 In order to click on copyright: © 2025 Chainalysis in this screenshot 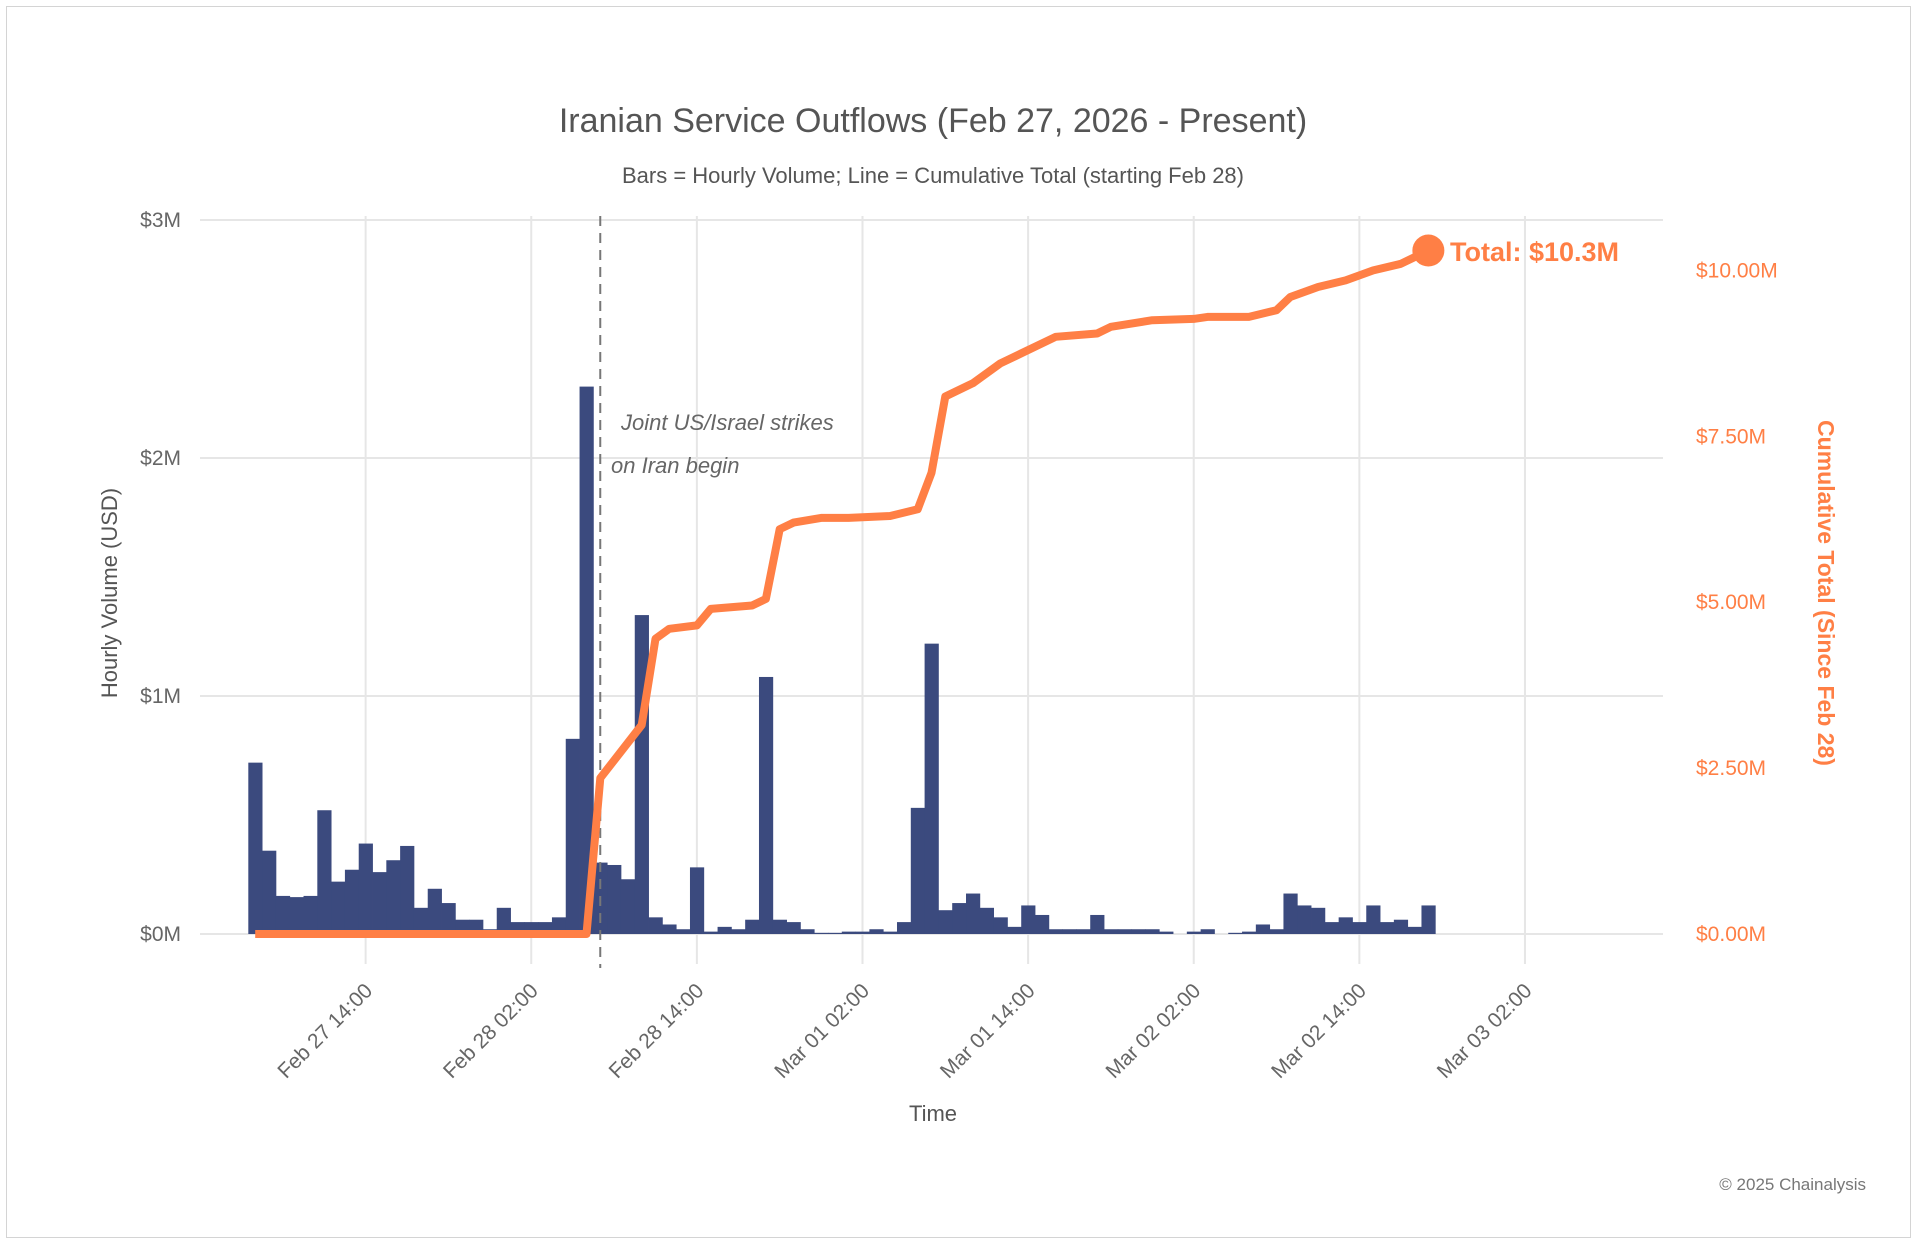, I will do `click(1792, 1184)`.